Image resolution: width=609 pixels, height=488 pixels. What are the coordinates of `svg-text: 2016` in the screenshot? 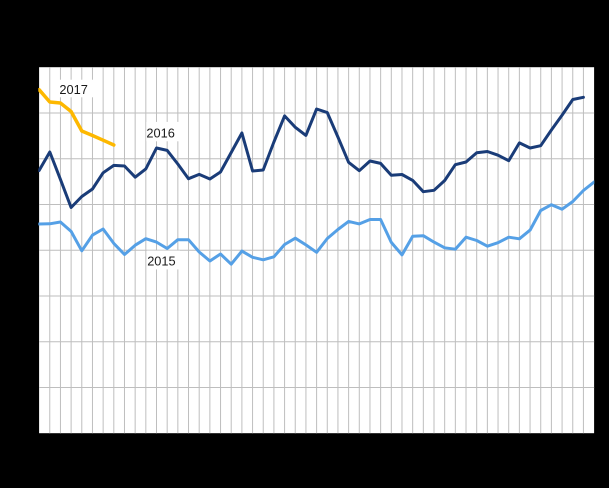 It's located at (160, 132).